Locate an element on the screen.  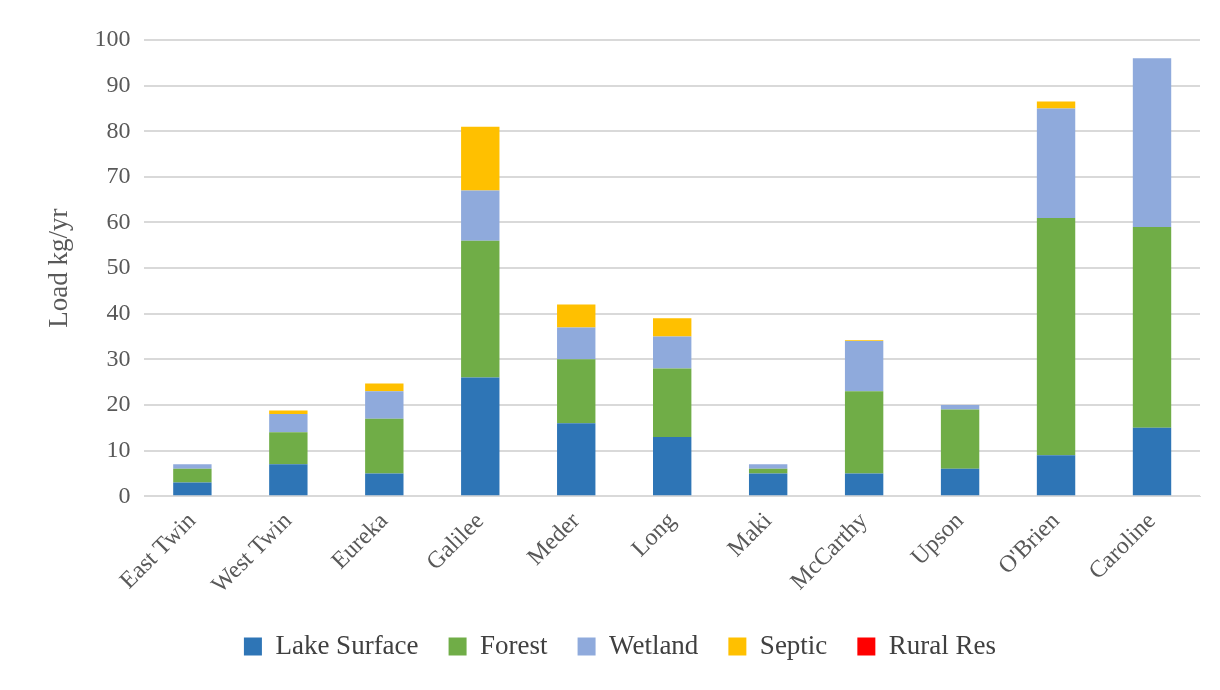
x-tick-label: East Twin is located at coordinates (157, 550).